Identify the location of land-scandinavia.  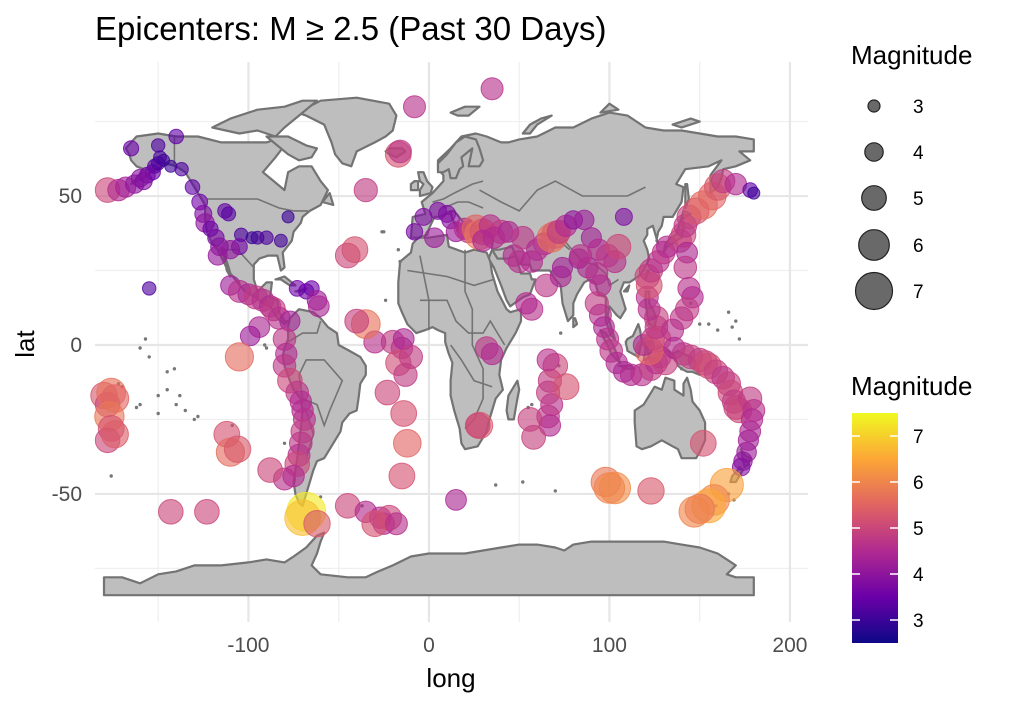
(460, 157).